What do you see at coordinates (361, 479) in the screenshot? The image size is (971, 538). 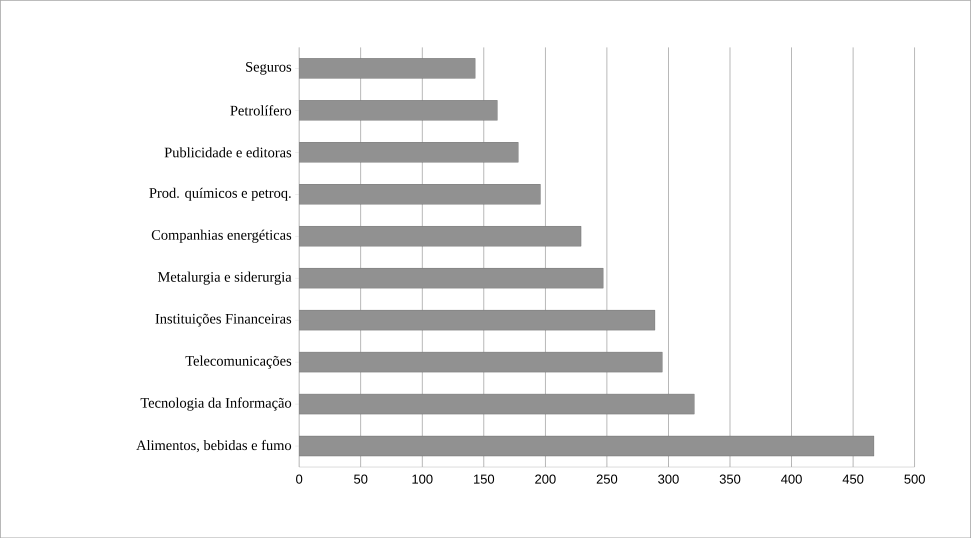 I see `x-tick-label: 50` at bounding box center [361, 479].